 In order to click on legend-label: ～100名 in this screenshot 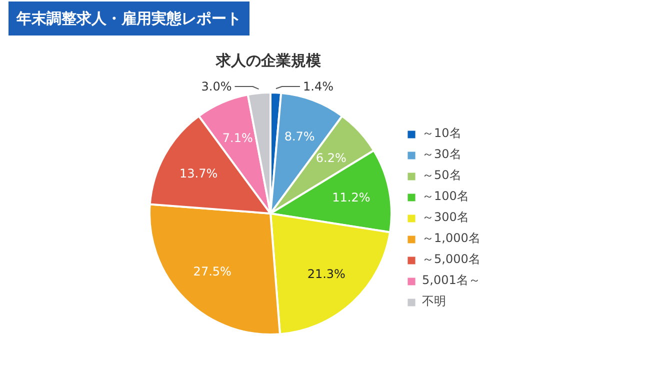, I will do `click(445, 196)`.